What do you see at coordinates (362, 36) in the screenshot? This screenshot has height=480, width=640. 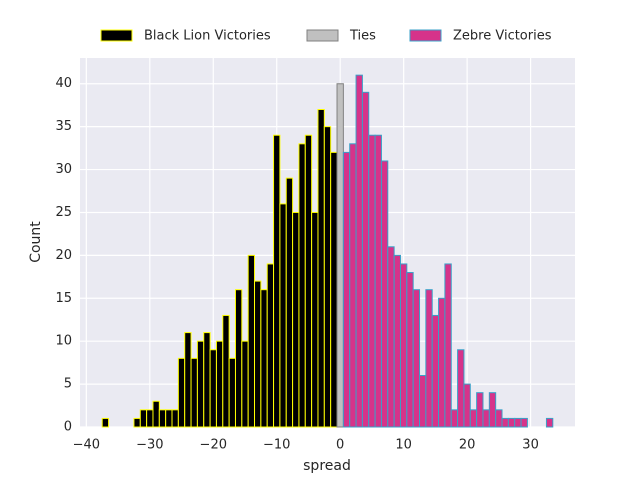 I see `legend-label: Ties` at bounding box center [362, 36].